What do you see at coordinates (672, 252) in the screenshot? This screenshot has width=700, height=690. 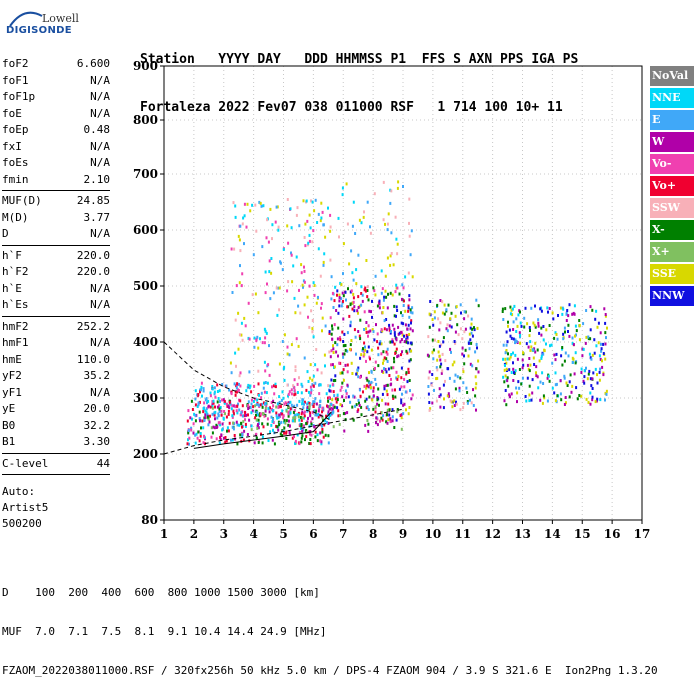 I see `legend-item: X+` at bounding box center [672, 252].